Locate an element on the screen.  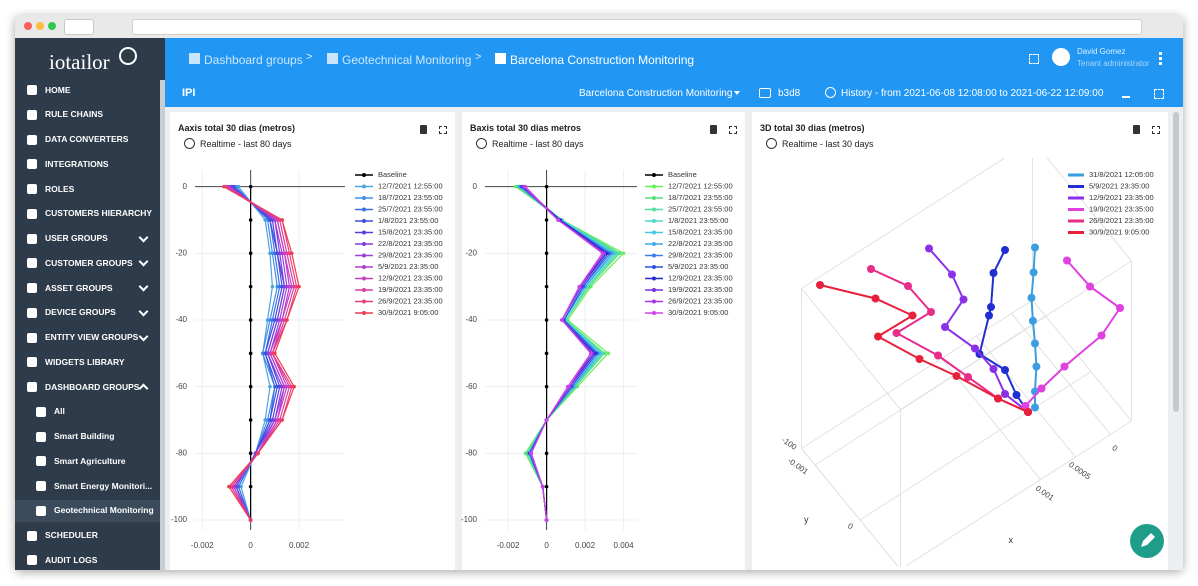
menu-item: Smart Agriculture is located at coordinates (87, 461).